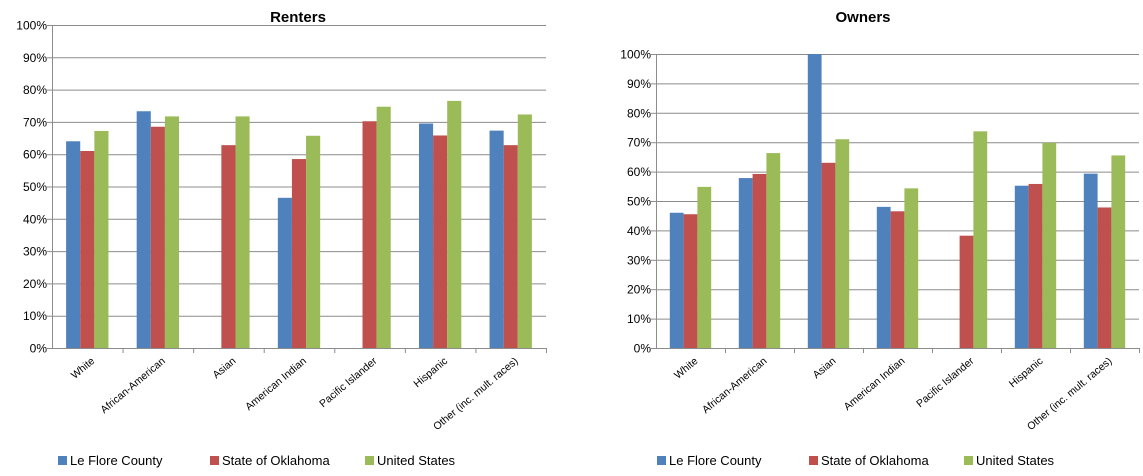 This screenshot has width=1143, height=476. I want to click on chart-title: Owners, so click(862, 17).